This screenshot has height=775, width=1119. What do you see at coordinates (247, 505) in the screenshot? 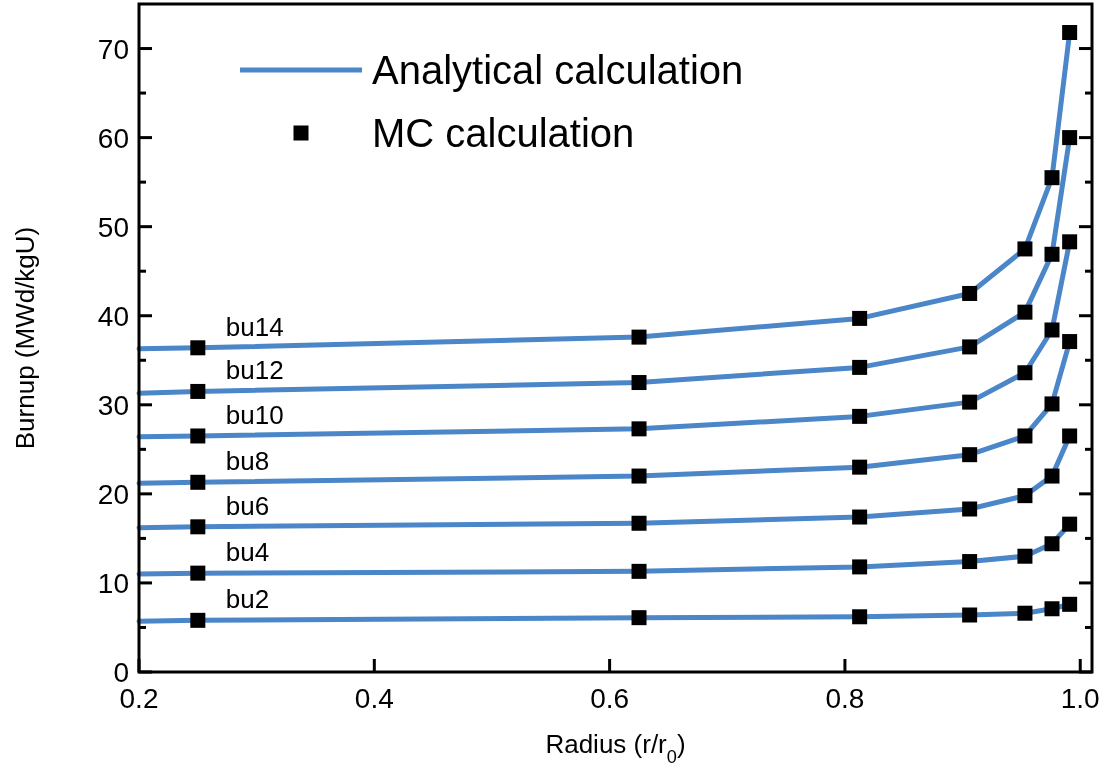
I see `annotation: bu6` at bounding box center [247, 505].